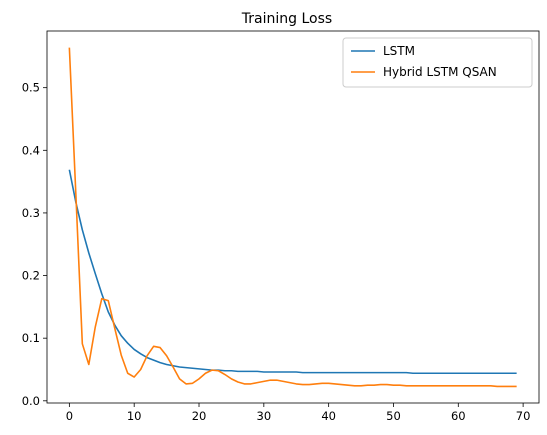  What do you see at coordinates (31, 401) in the screenshot?
I see `y-tick-label: 0.0` at bounding box center [31, 401].